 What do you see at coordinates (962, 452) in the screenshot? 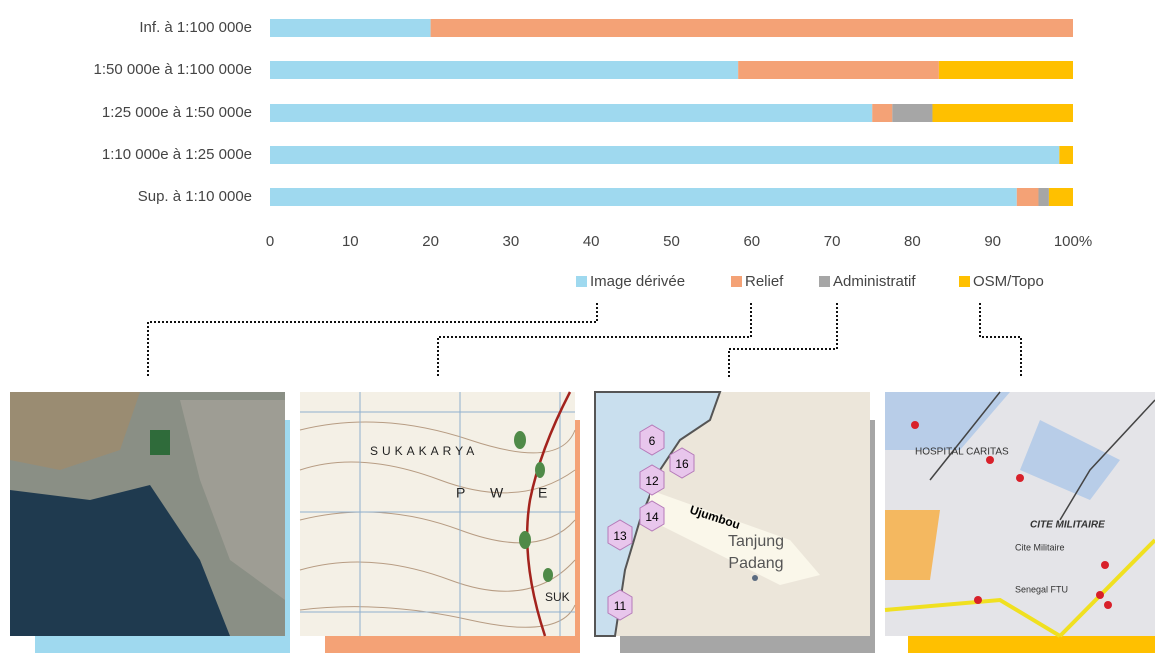
I see `map-label: HOSPITAL CARITAS` at bounding box center [962, 452].